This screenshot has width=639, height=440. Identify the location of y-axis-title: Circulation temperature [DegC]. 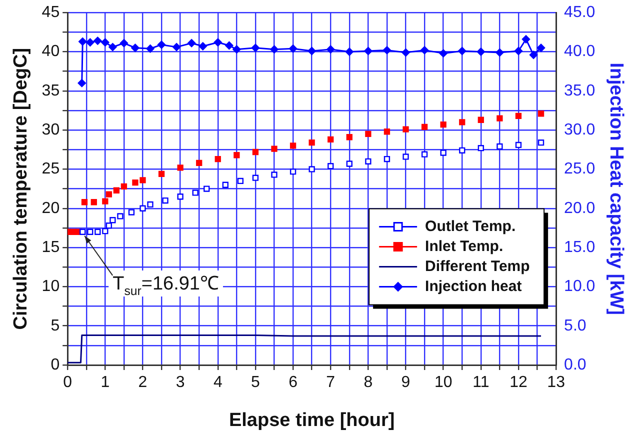
(21, 189).